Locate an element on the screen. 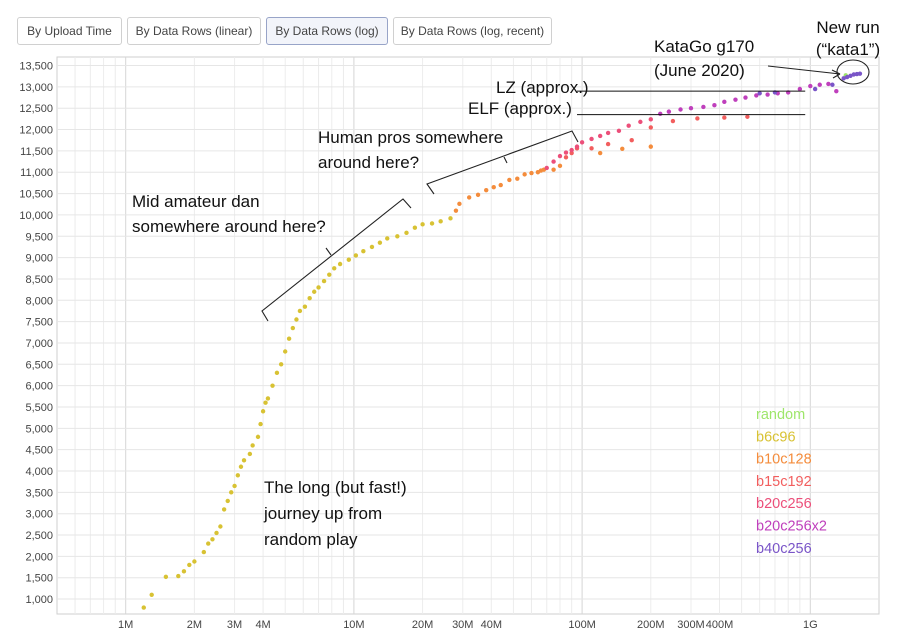 This screenshot has width=921, height=641. y-tick-label: 5,000 is located at coordinates (39, 429).